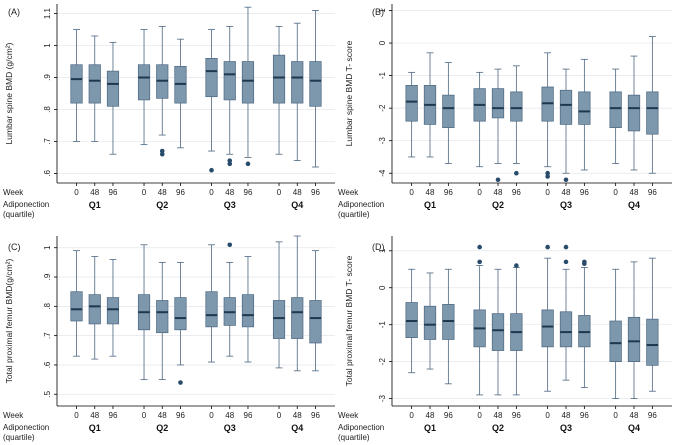  Describe the element at coordinates (9, 93) in the screenshot. I see `y-axis-label: Lumbar spine BMD (g/cm²)` at that location.